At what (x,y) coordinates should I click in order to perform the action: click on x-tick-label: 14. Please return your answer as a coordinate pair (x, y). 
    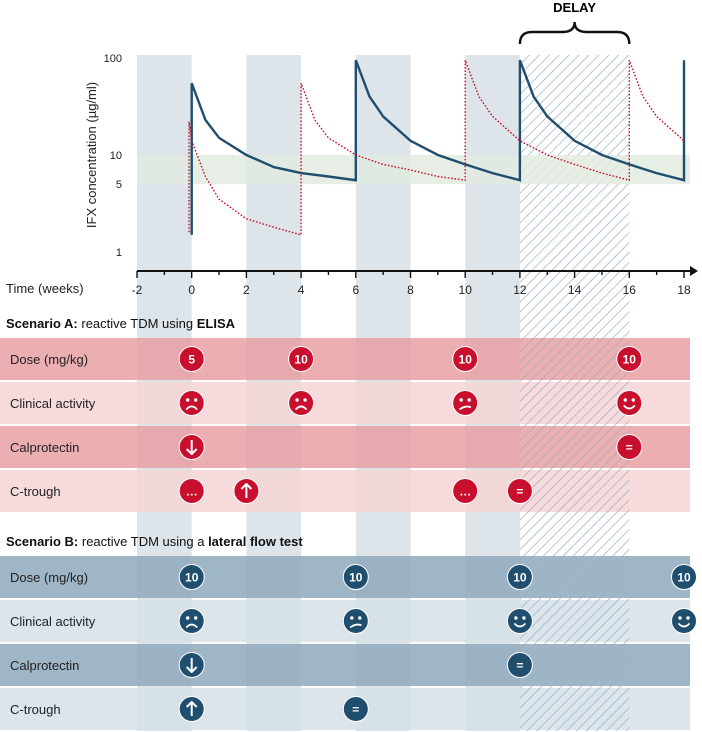
    Looking at the image, I should click on (575, 290).